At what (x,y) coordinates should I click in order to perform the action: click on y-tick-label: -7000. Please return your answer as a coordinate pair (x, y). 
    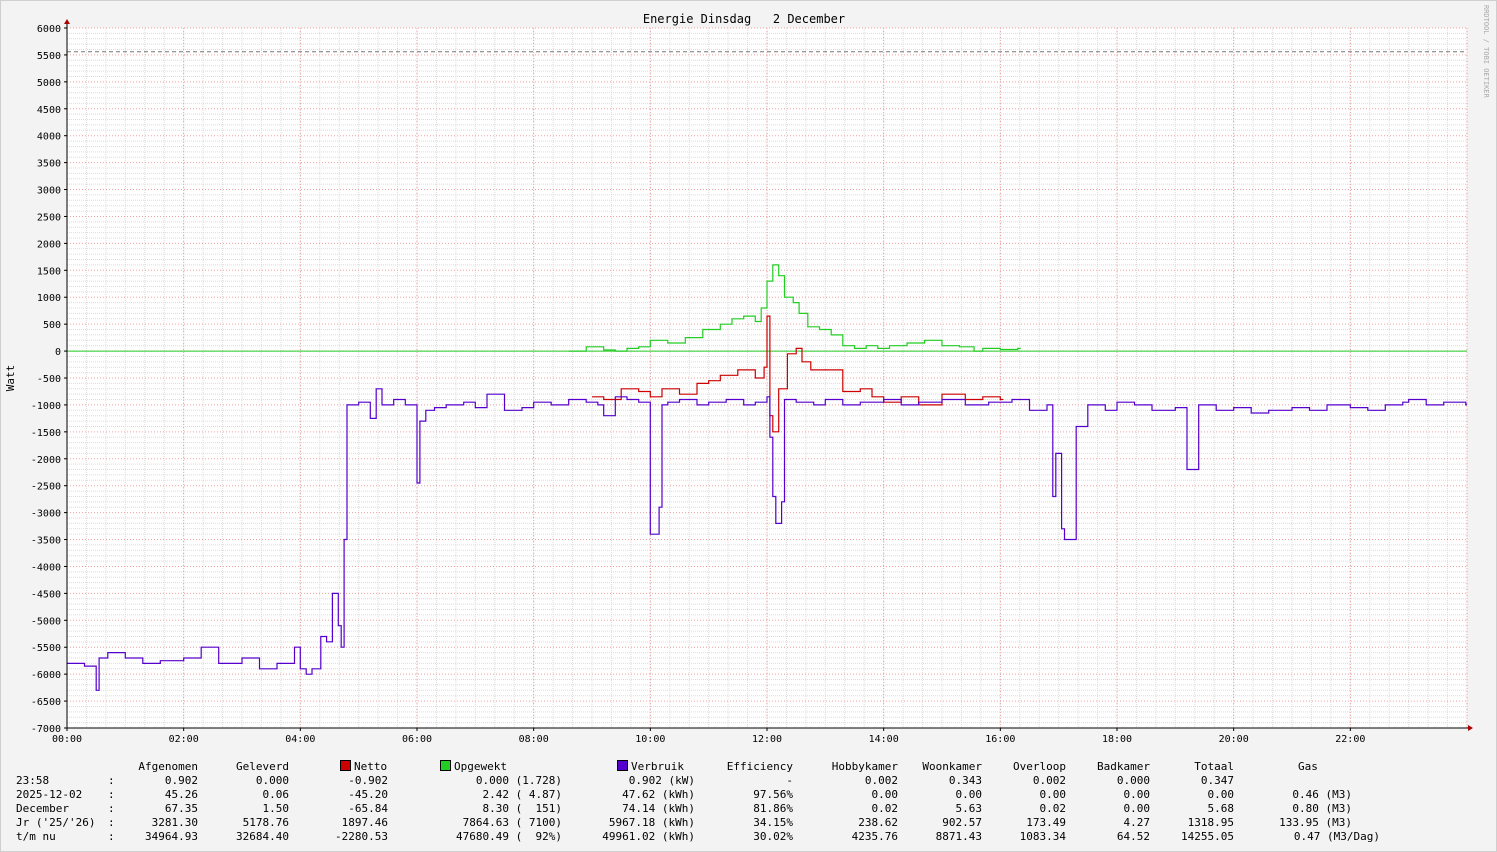
    Looking at the image, I should click on (46, 729).